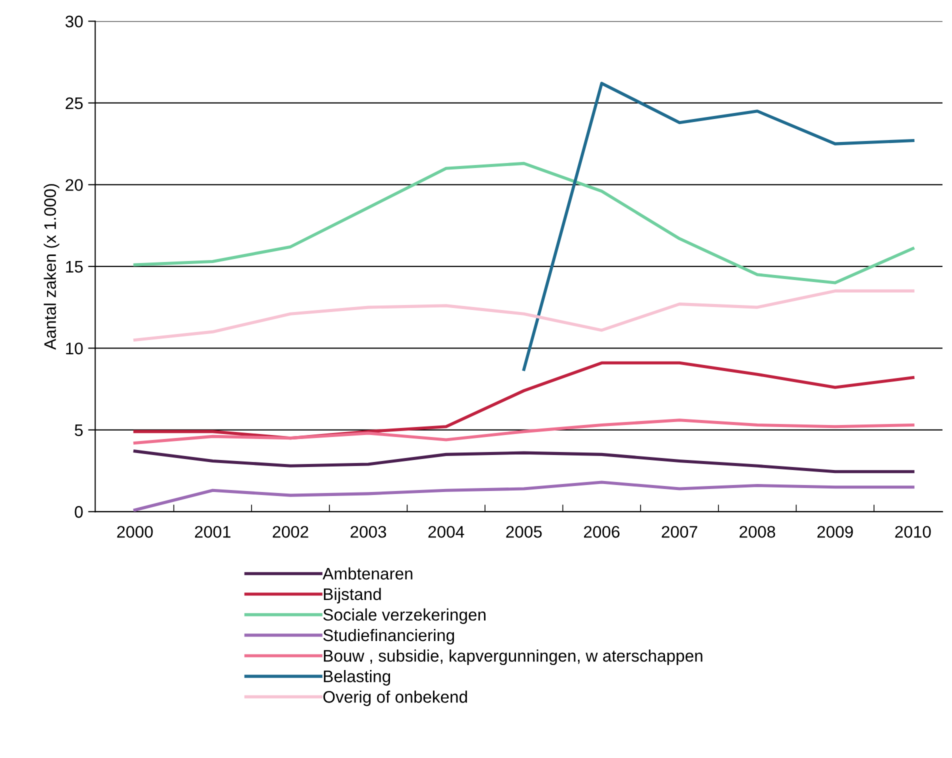 The height and width of the screenshot is (758, 952). I want to click on y-tick-label: 20, so click(74, 185).